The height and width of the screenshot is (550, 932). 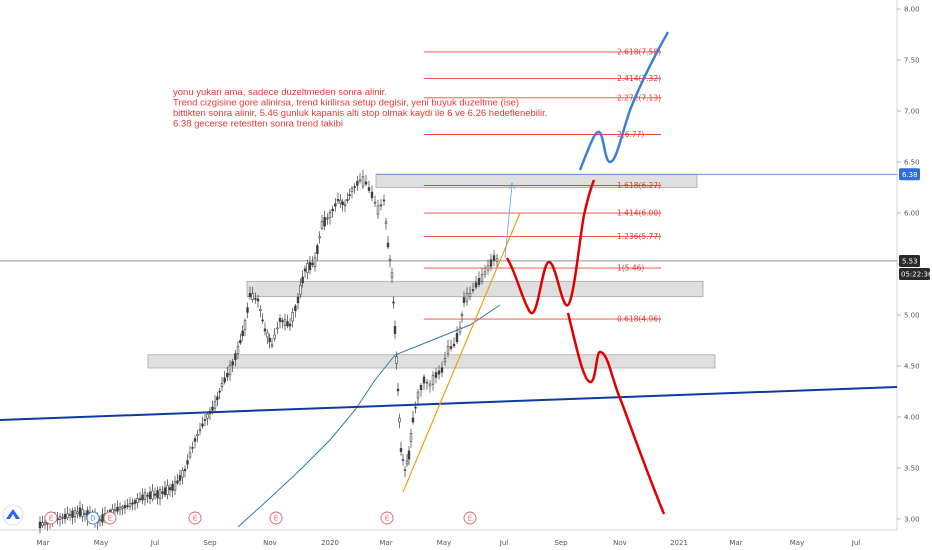 What do you see at coordinates (550, 247) in the screenshot?
I see `projection-red-upper` at bounding box center [550, 247].